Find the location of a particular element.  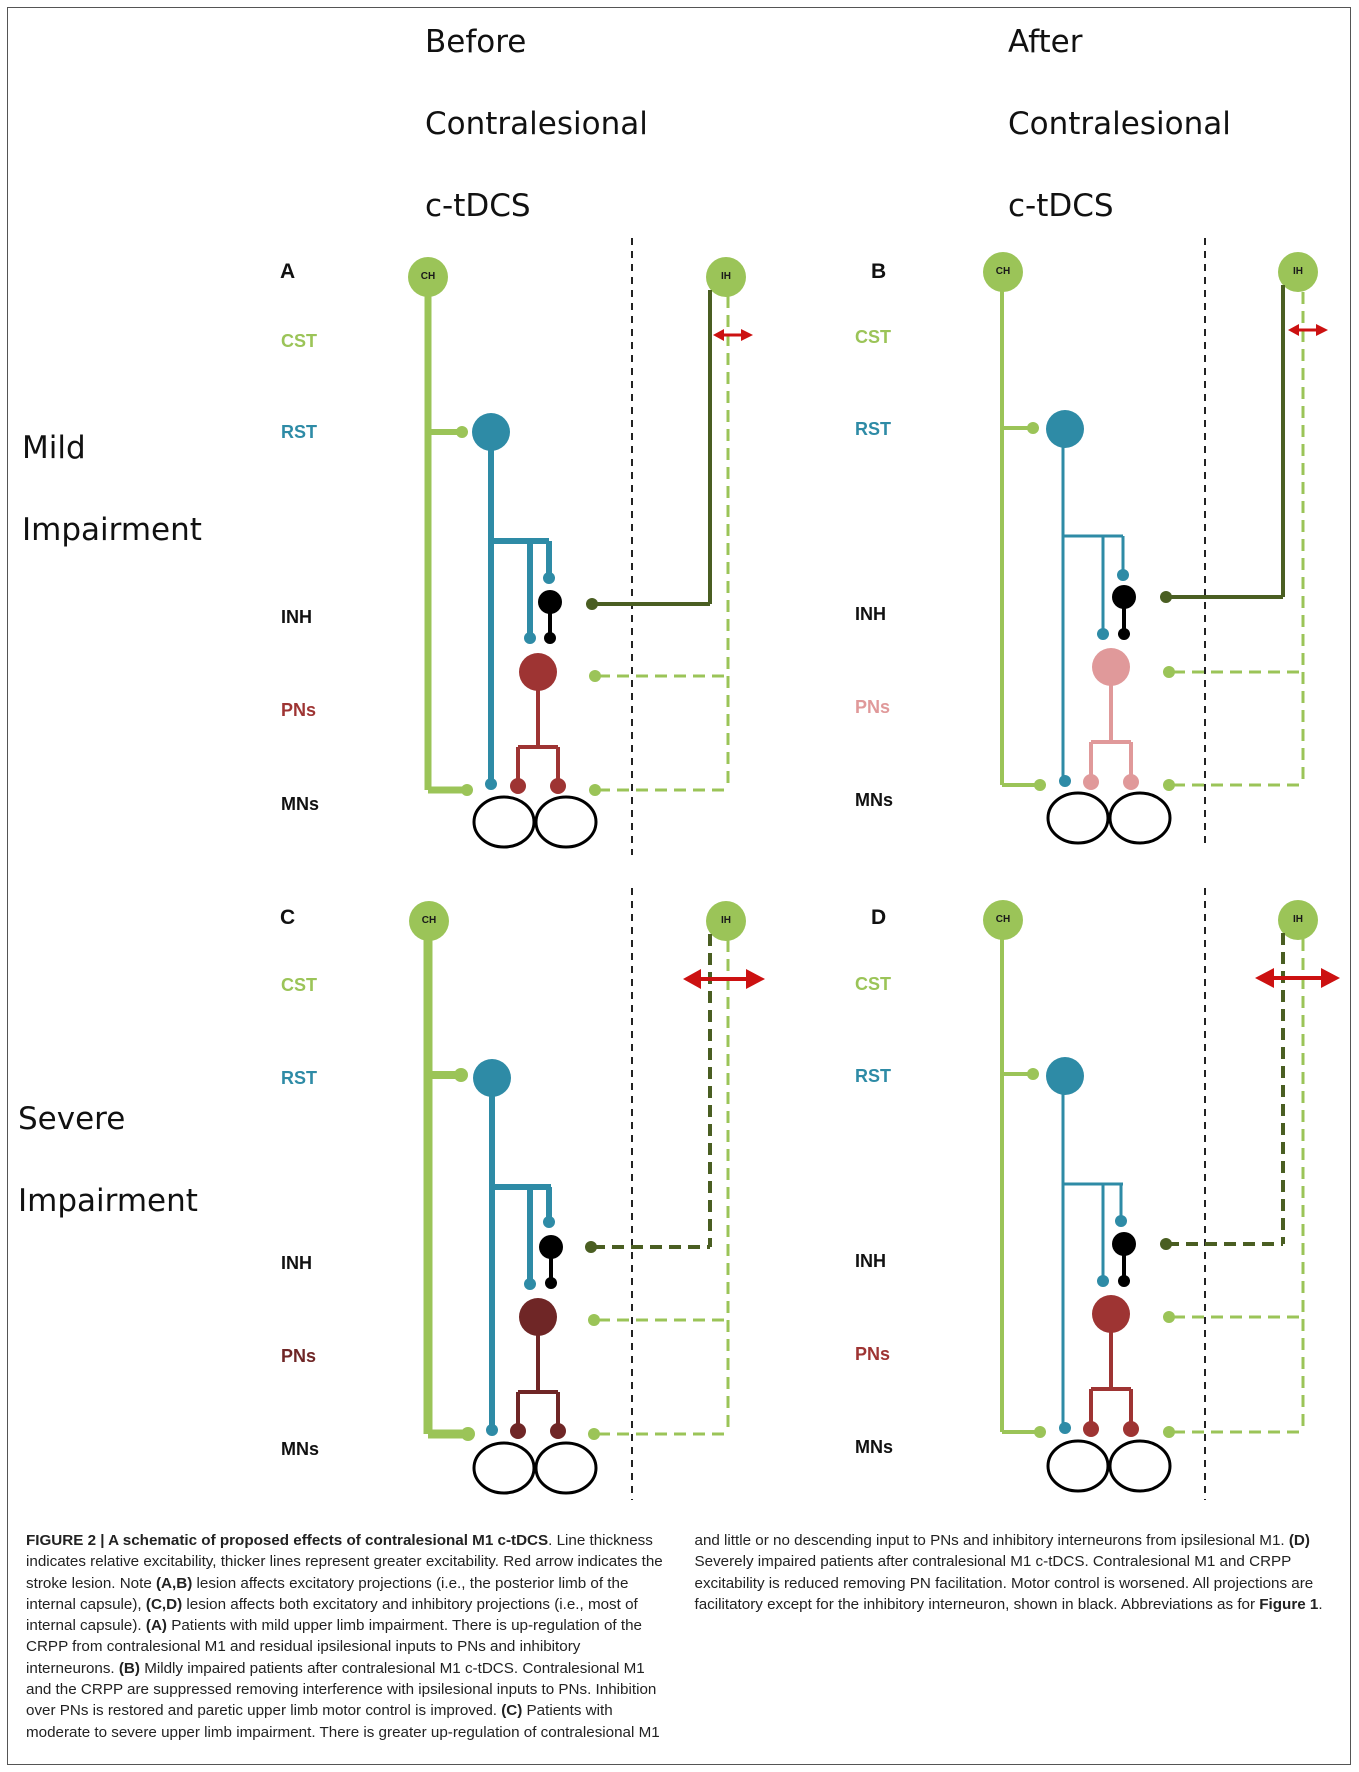

header-after-line3: c-tDCS is located at coordinates (1061, 206).